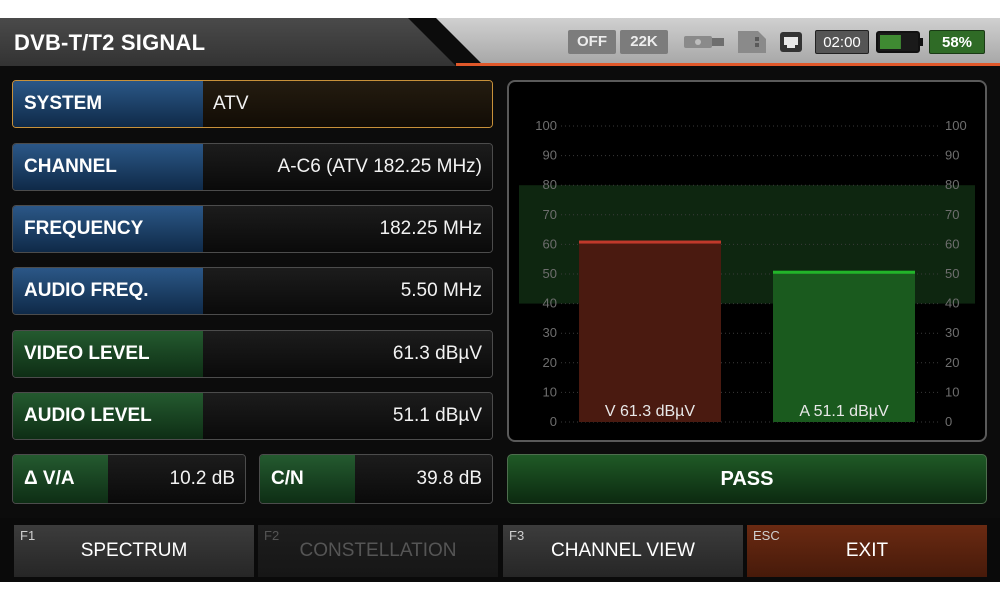 The height and width of the screenshot is (600, 1000). Describe the element at coordinates (347, 354) in the screenshot. I see `video-level-value: 61.3 dBµV` at that location.